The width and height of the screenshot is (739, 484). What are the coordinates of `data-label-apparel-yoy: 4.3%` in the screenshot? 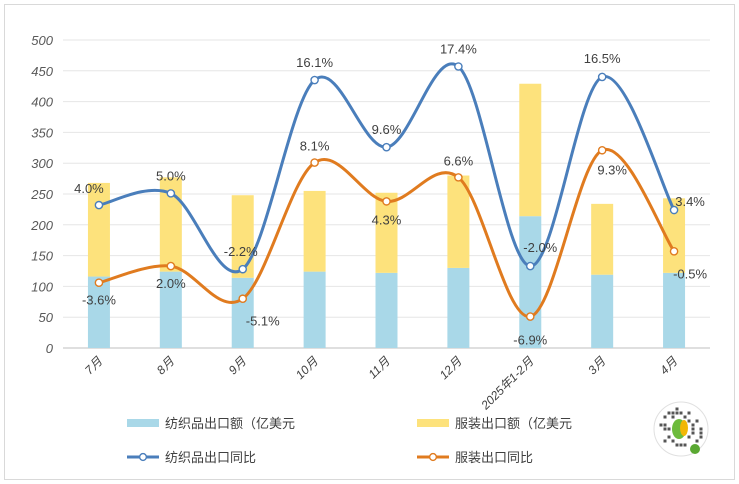 It's located at (387, 219).